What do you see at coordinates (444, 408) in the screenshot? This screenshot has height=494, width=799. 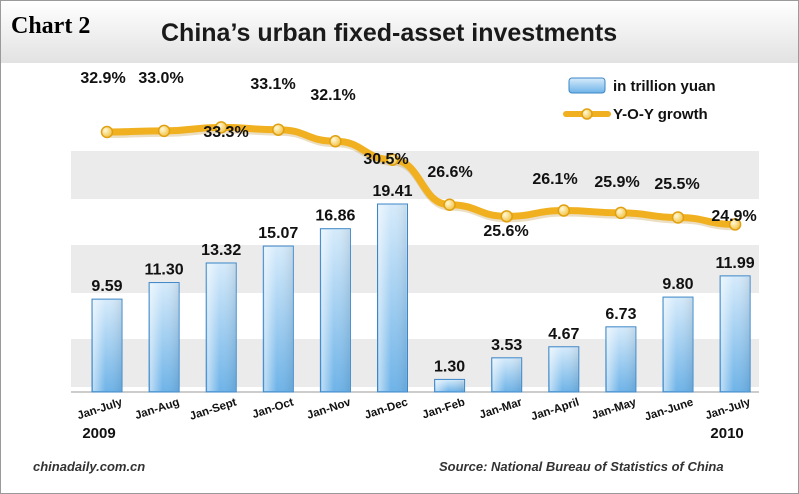 I see `x-tick-label-6: Jan-Feb` at bounding box center [444, 408].